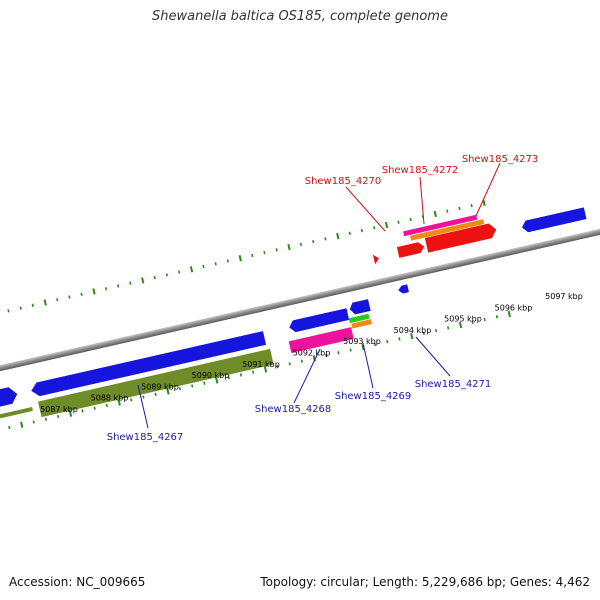 The image size is (600, 600). What do you see at coordinates (564, 296) in the screenshot?
I see `scale-label: 5097 kbp` at bounding box center [564, 296].